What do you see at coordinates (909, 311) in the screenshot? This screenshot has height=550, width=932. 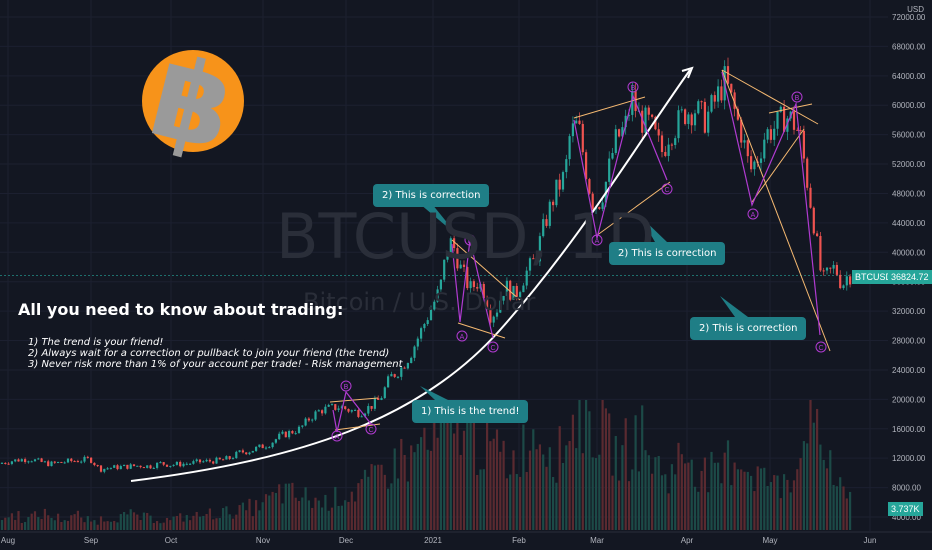 I see `y-tick-label: 32000.00` at bounding box center [909, 311].